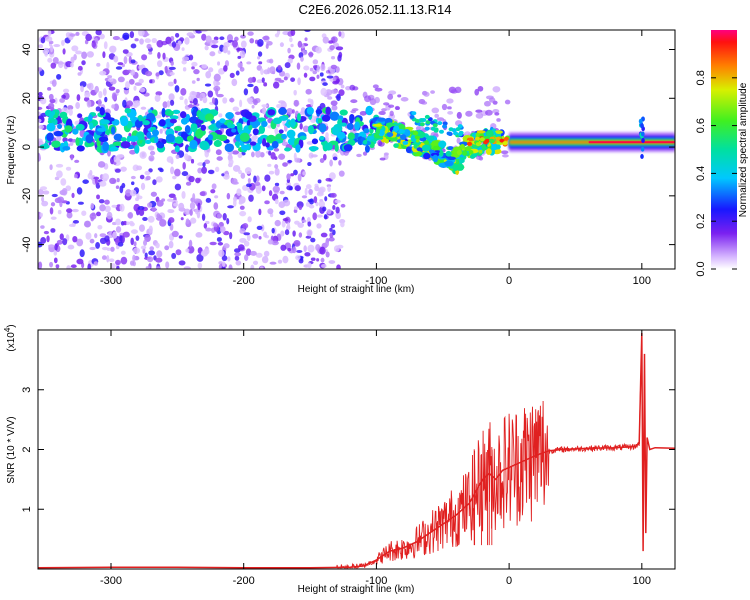 The image size is (750, 600). I want to click on spectrogram-y-tick-label: 20, so click(27, 98).